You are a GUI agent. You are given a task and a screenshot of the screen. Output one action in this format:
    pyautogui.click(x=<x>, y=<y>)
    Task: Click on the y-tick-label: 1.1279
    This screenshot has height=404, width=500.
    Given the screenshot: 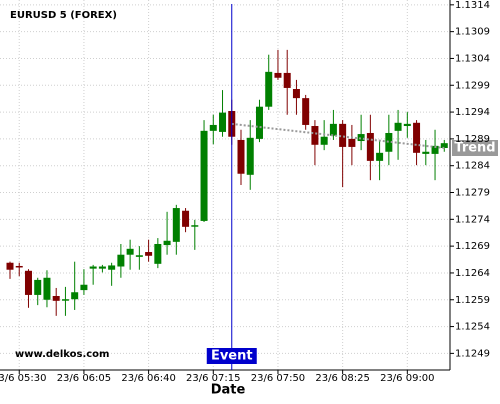 What is the action you would take?
    pyautogui.click(x=472, y=193)
    